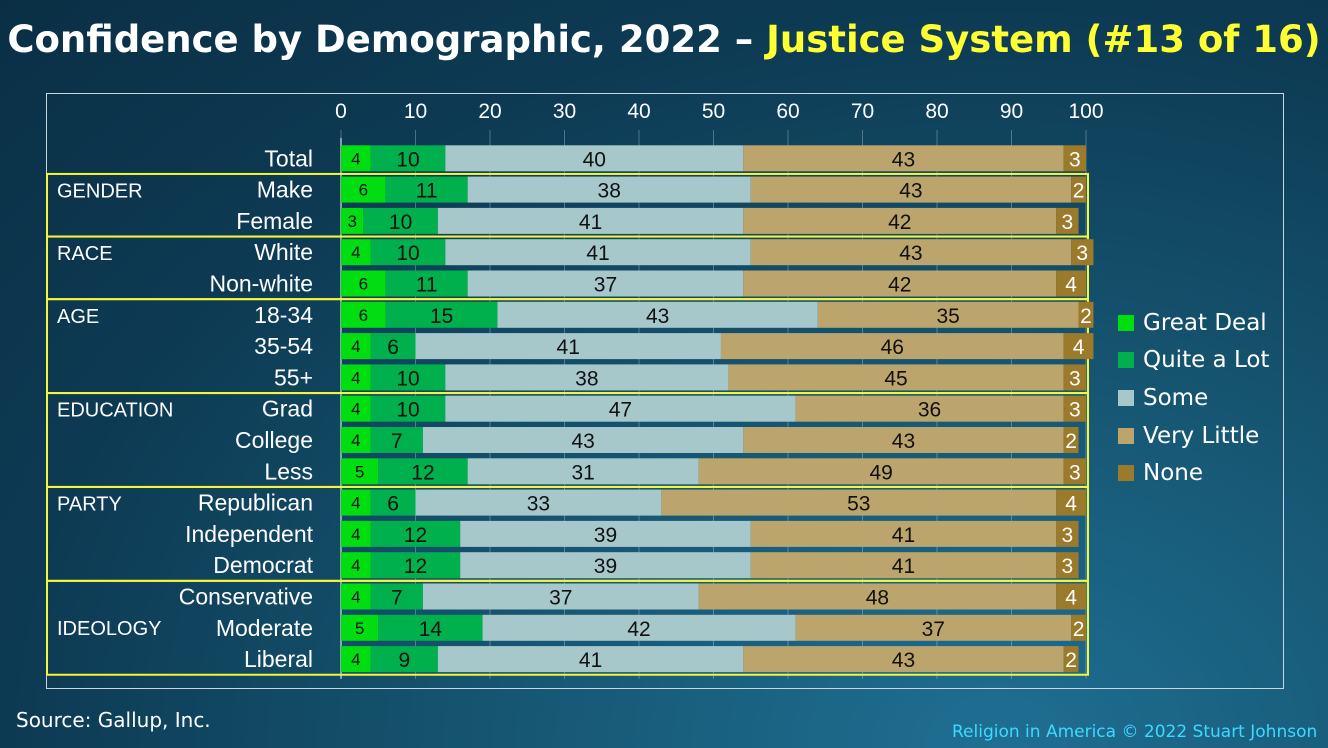 The width and height of the screenshot is (1328, 748). Describe the element at coordinates (283, 252) in the screenshot. I see `category-label: White` at that location.